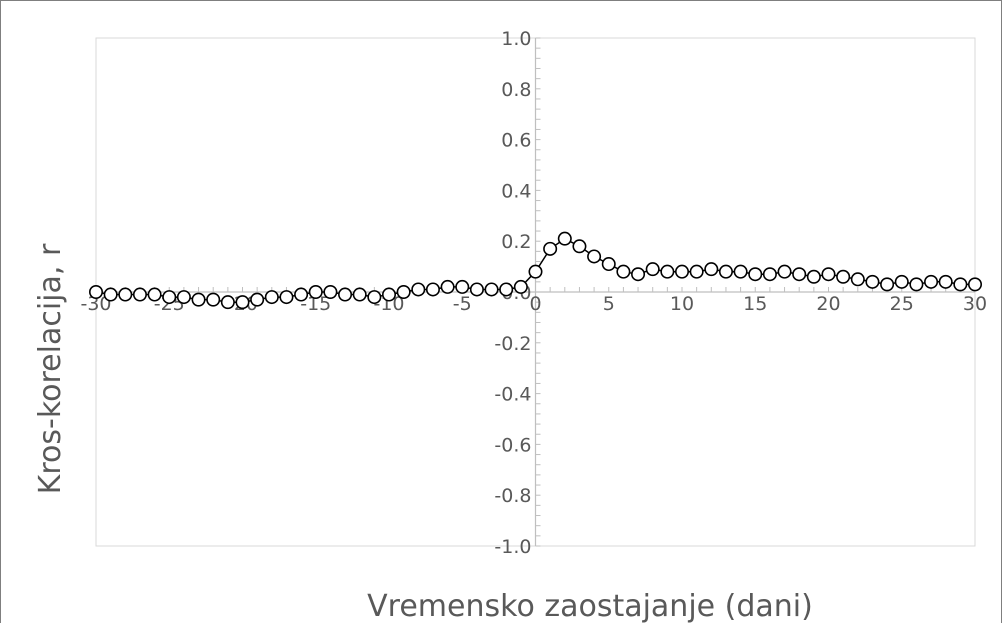 The image size is (1004, 625). I want to click on y-tick-label: -0.6, so click(512, 445).